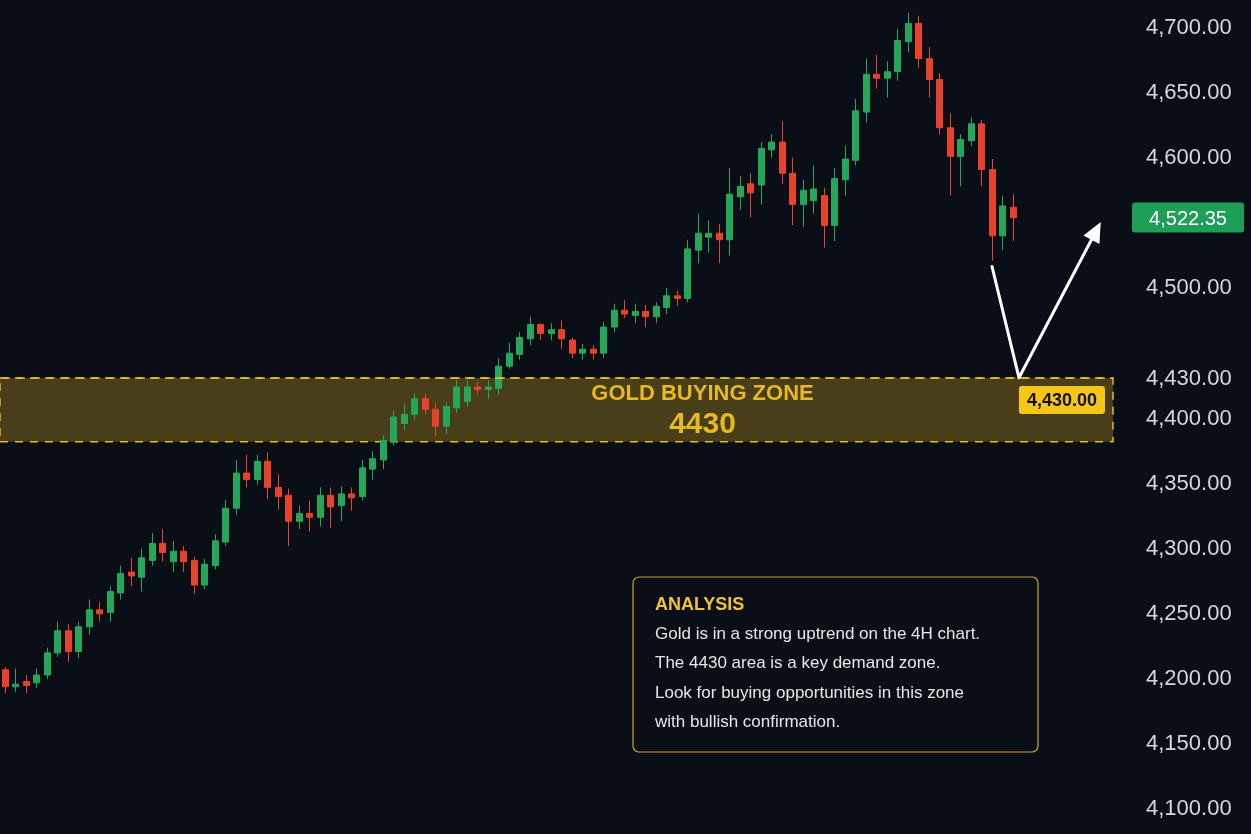 This screenshot has height=834, width=1251. What do you see at coordinates (700, 604) in the screenshot?
I see `annotation: ANALYSIS` at bounding box center [700, 604].